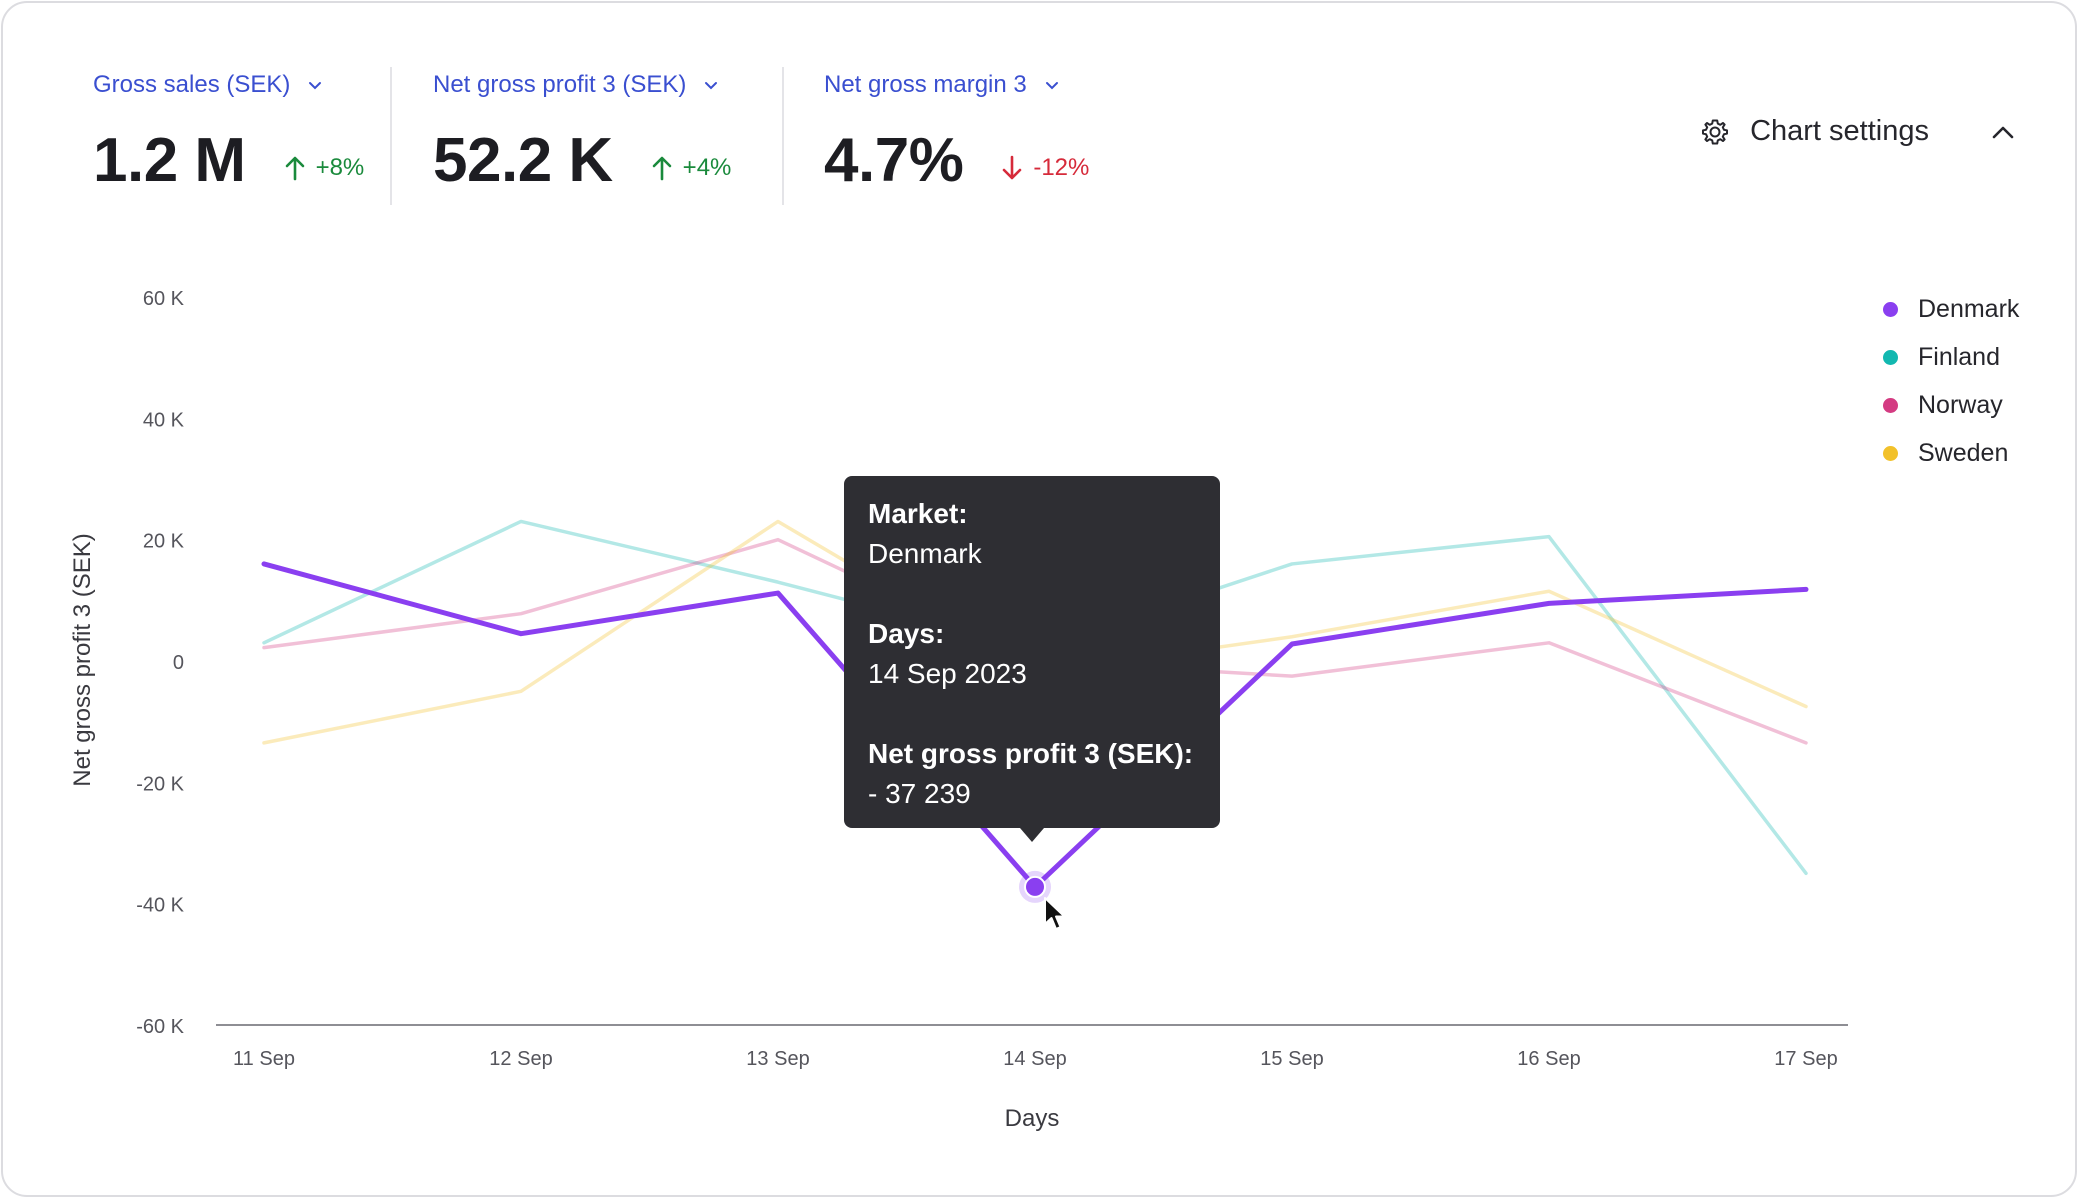 This screenshot has height=1200, width=2080. Describe the element at coordinates (192, 84) in the screenshot. I see `kpi-label: Gross sales (SEK)` at that location.